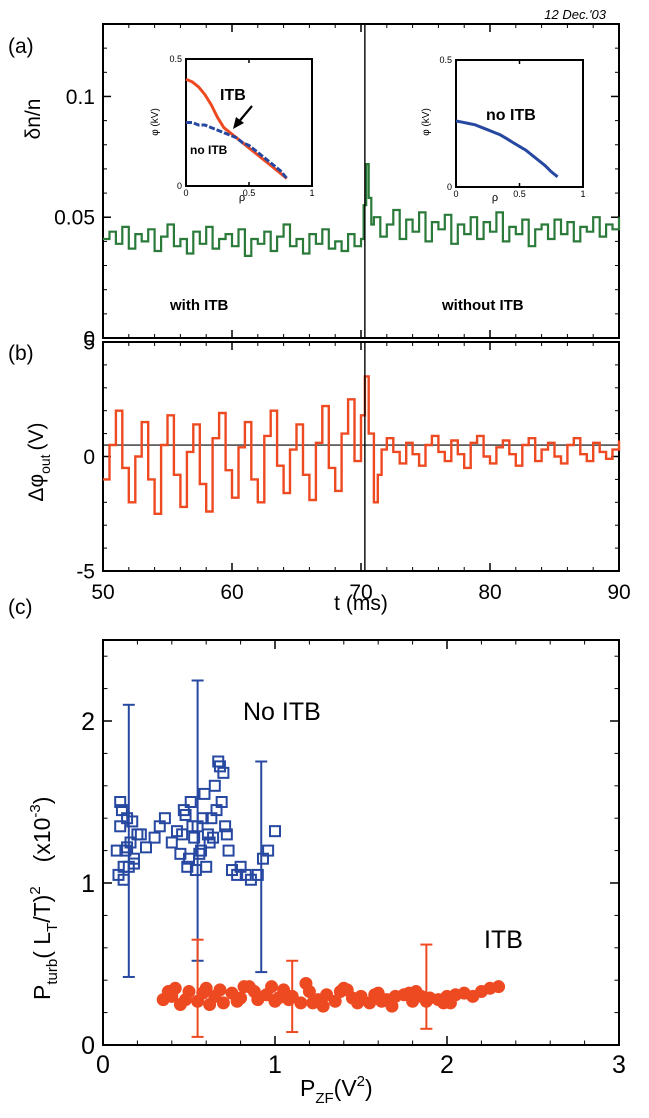 The width and height of the screenshot is (649, 1118). I want to click on inset-left-xlabel: ρ, so click(242, 198).